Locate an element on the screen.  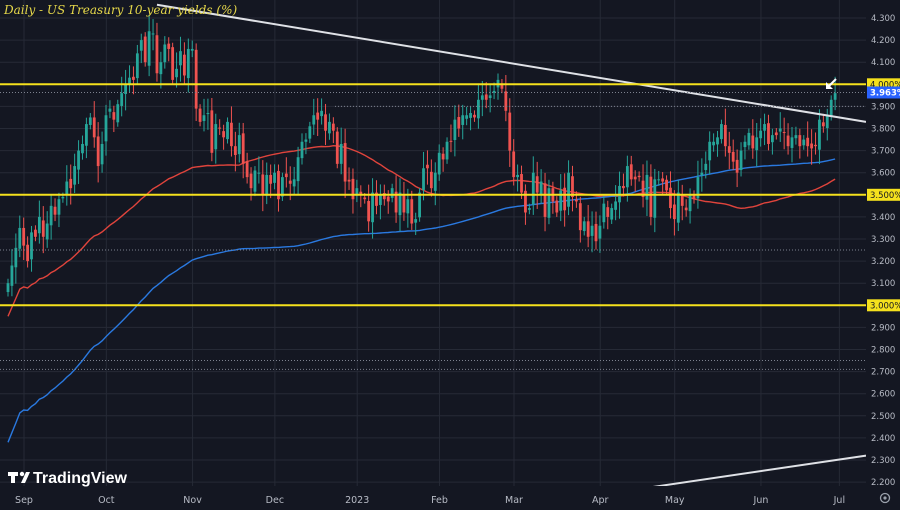
time-axis is located at coordinates (433, 498).